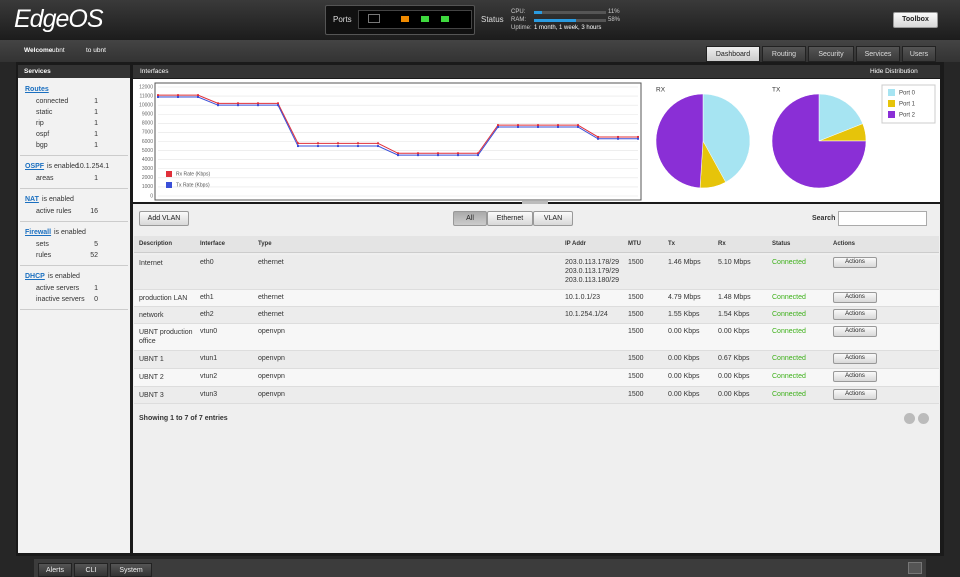 The width and height of the screenshot is (960, 577). Describe the element at coordinates (634, 244) in the screenshot. I see `column-header: MTU` at that location.